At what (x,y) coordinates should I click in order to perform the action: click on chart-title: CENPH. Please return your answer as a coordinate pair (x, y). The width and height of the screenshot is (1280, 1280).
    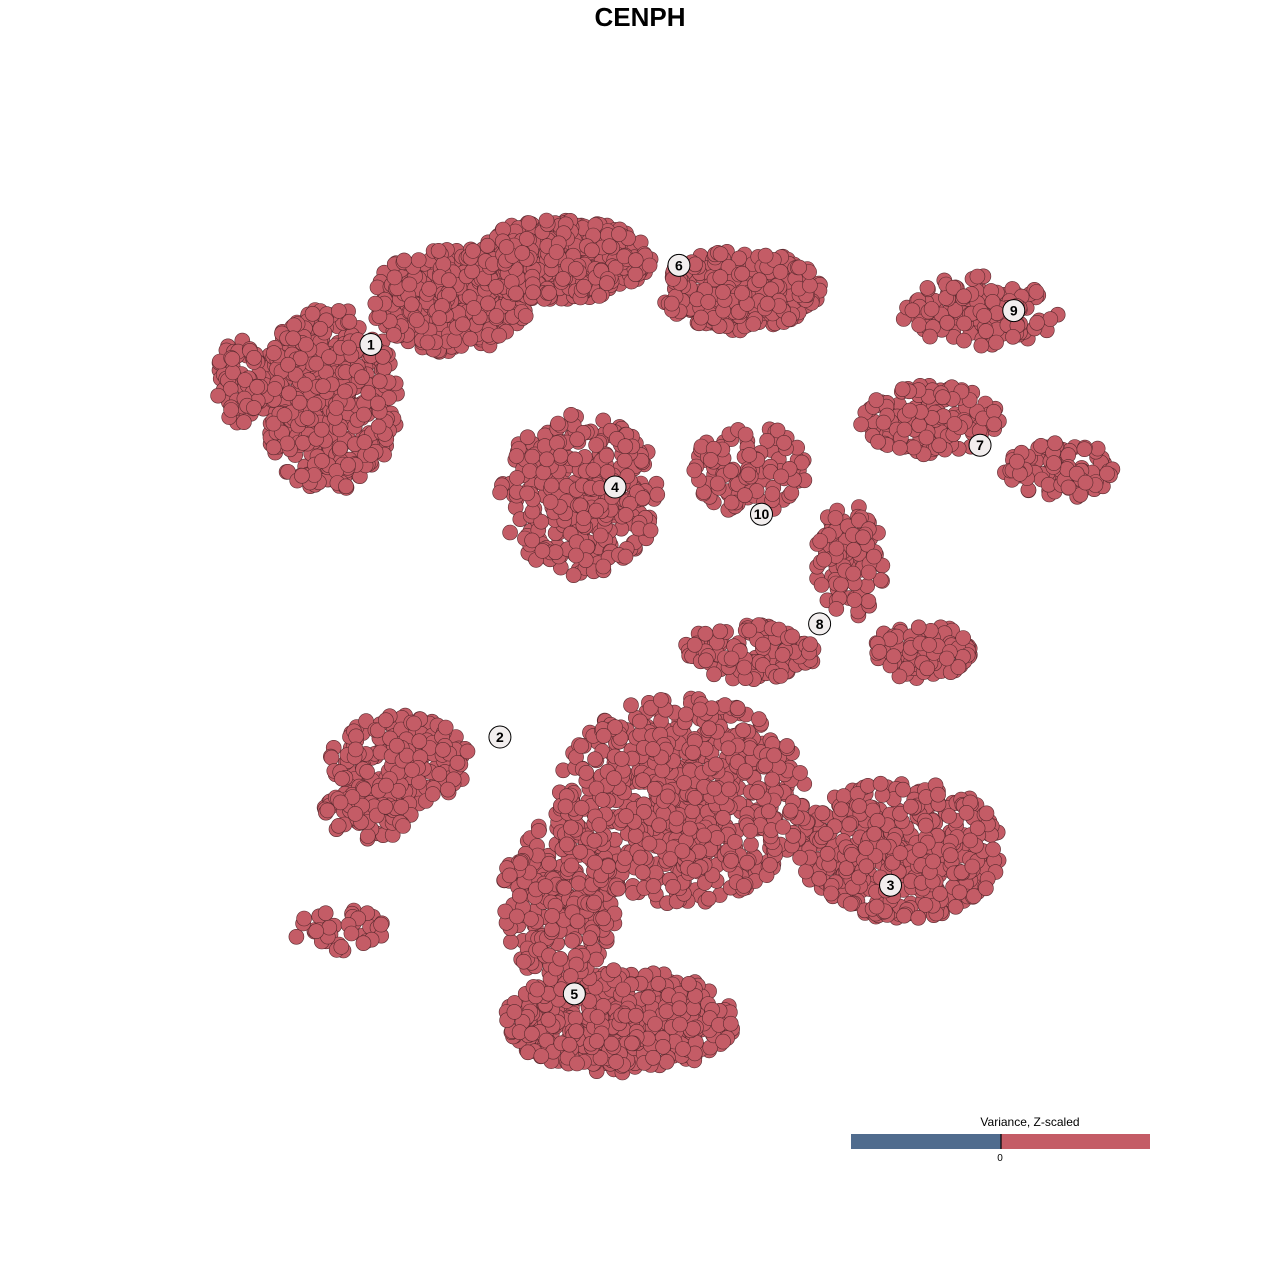
    Looking at the image, I should click on (640, 17).